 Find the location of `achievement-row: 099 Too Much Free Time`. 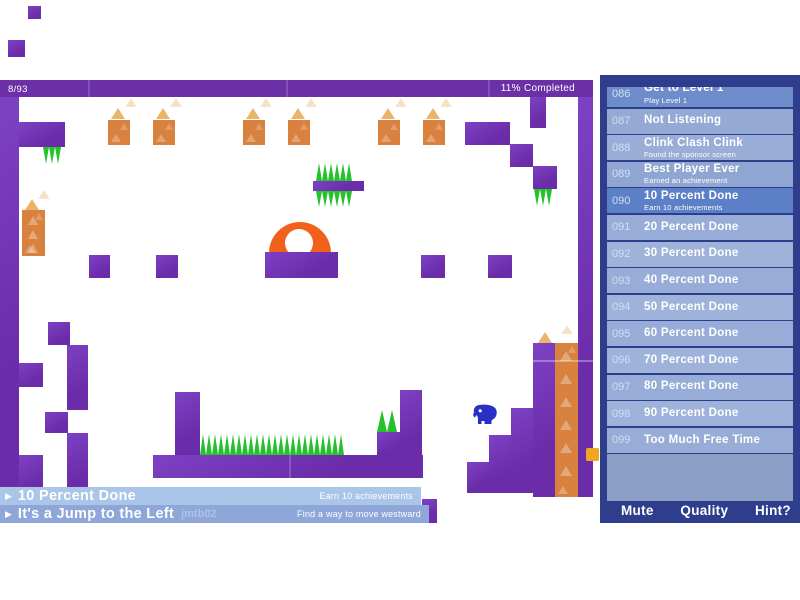

achievement-row: 099 Too Much Free Time is located at coordinates (700, 440).